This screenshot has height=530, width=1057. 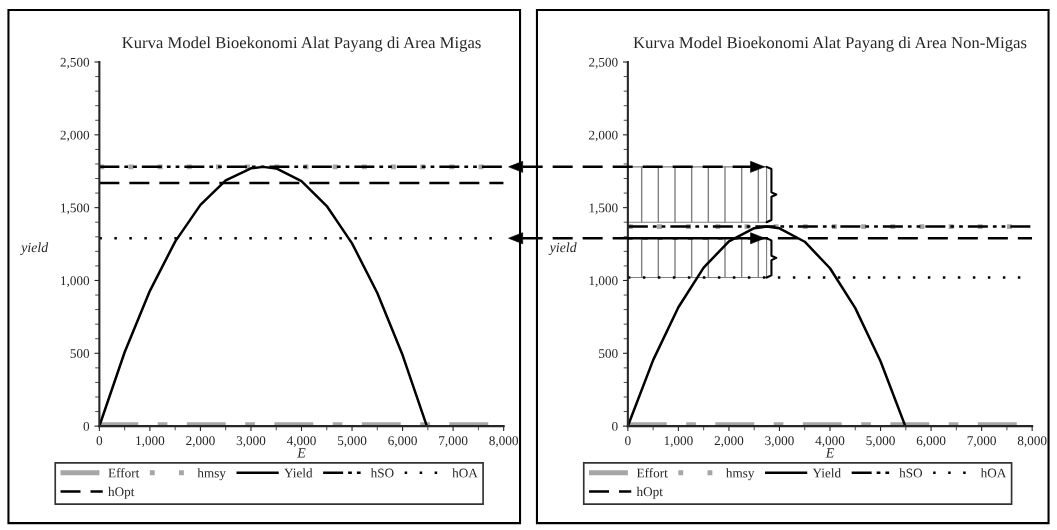 I want to click on chart-title: Kurva Model Bioekonomi Alat Payang di Area Migas, so click(x=301, y=44).